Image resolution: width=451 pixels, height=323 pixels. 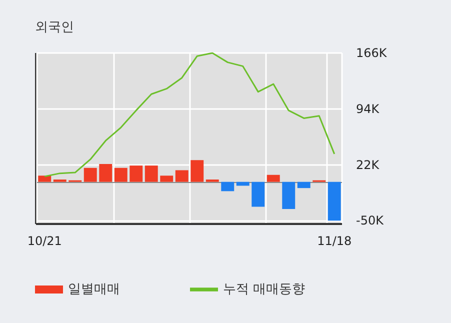 What do you see at coordinates (44, 241) in the screenshot?
I see `x-tick-label: 10/21` at bounding box center [44, 241].